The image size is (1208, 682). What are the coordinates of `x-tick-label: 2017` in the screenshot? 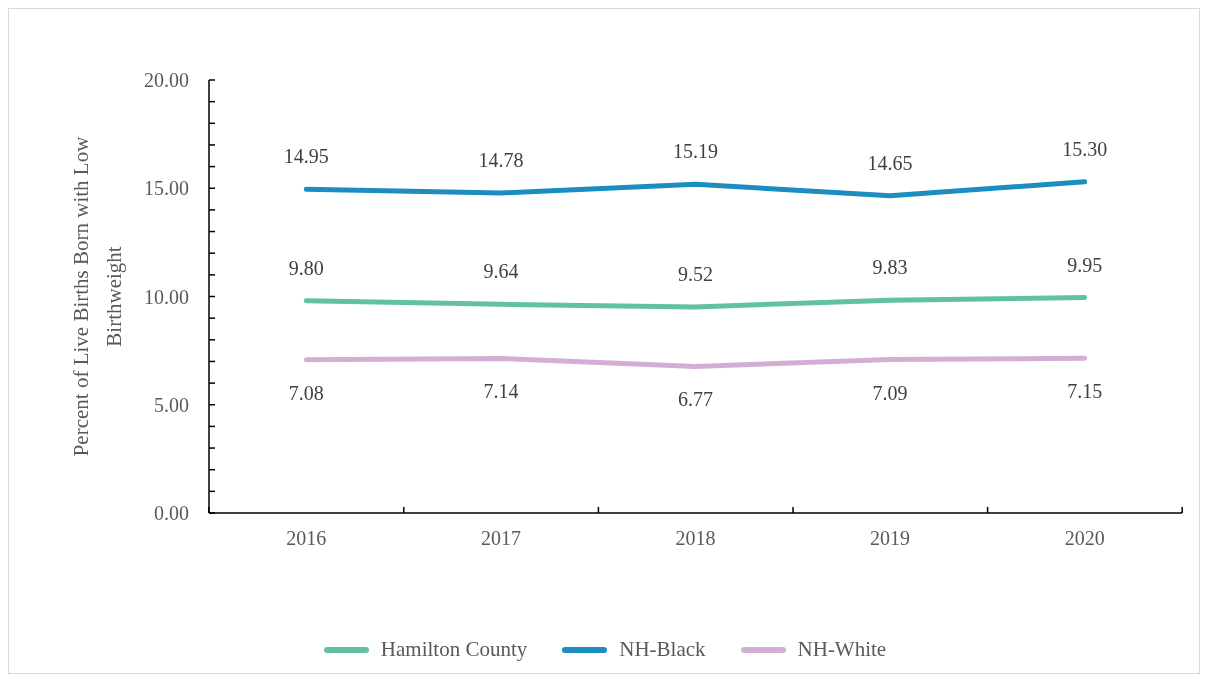 It's located at (500, 538).